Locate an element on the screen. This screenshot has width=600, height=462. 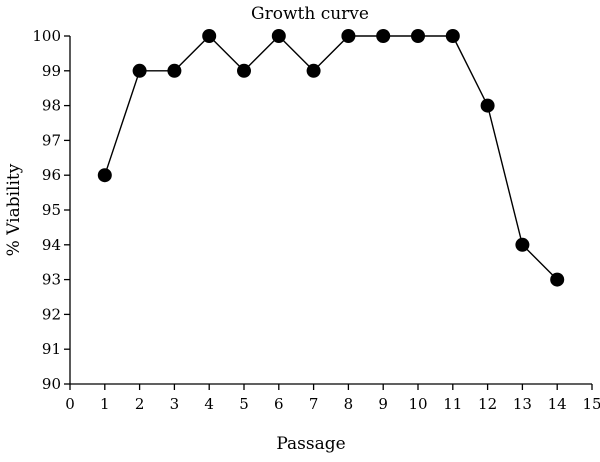
y-tick-label: 99 is located at coordinates (51, 71).